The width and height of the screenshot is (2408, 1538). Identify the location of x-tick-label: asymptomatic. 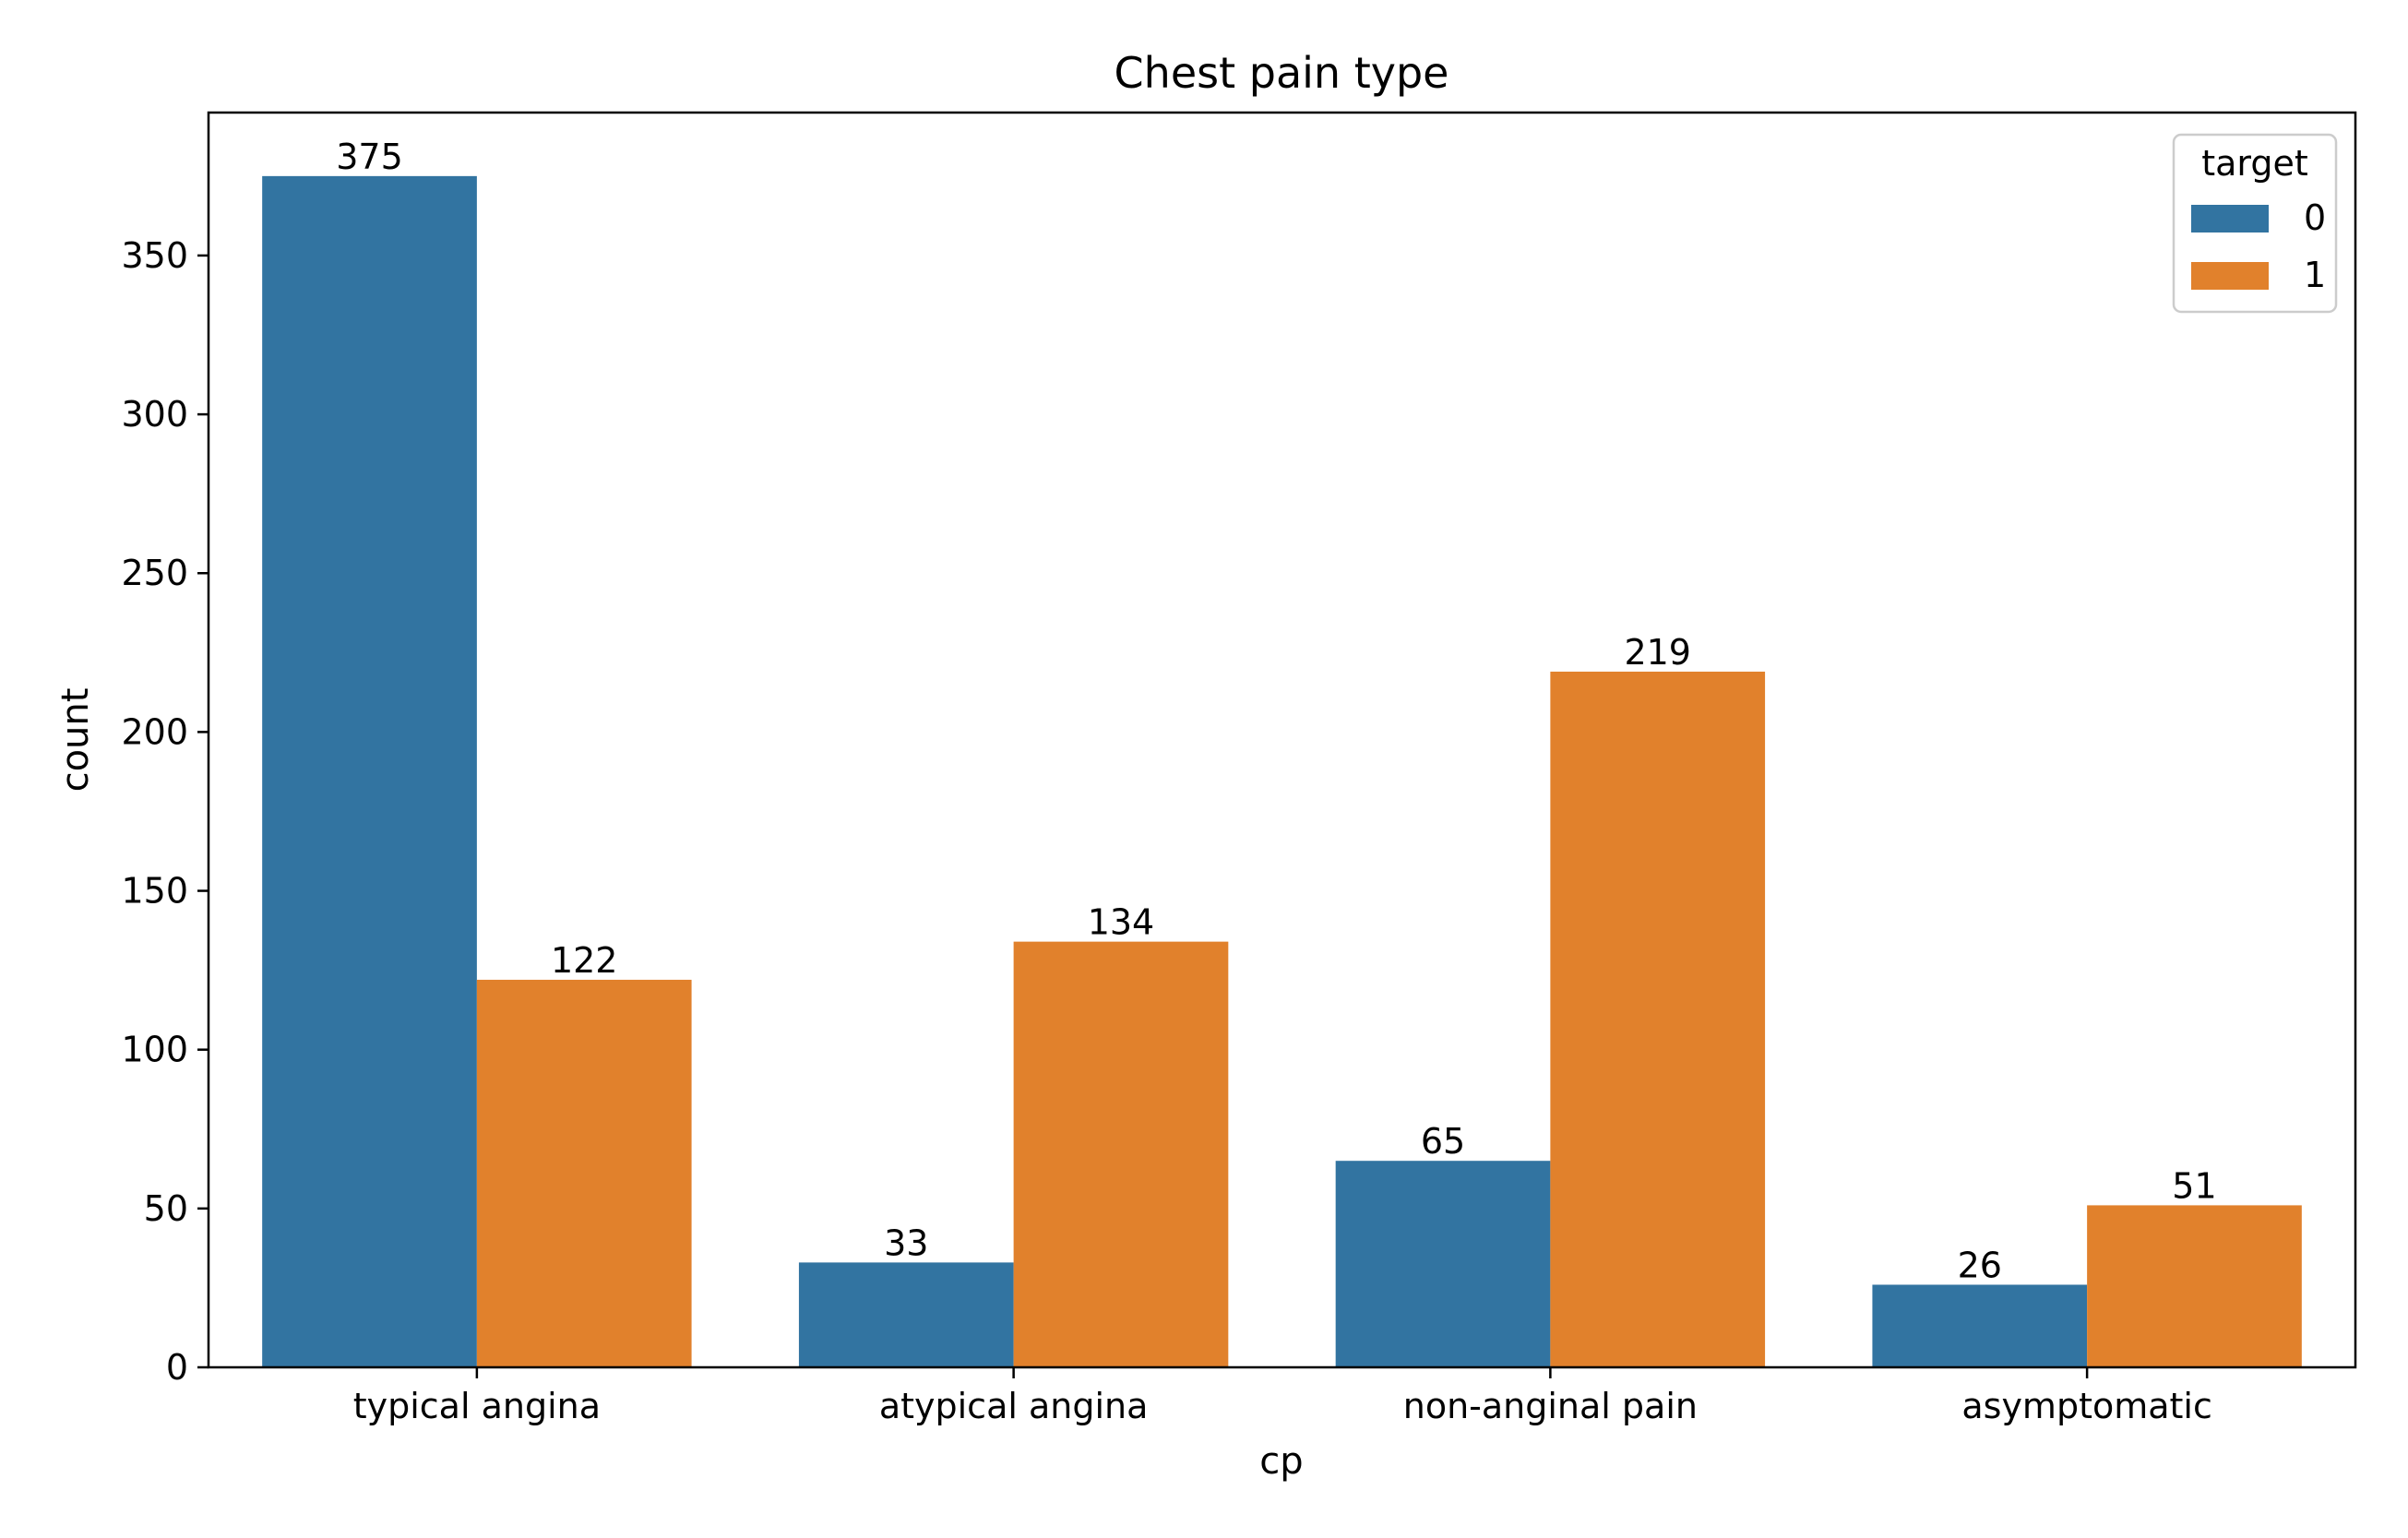
(2086, 1406).